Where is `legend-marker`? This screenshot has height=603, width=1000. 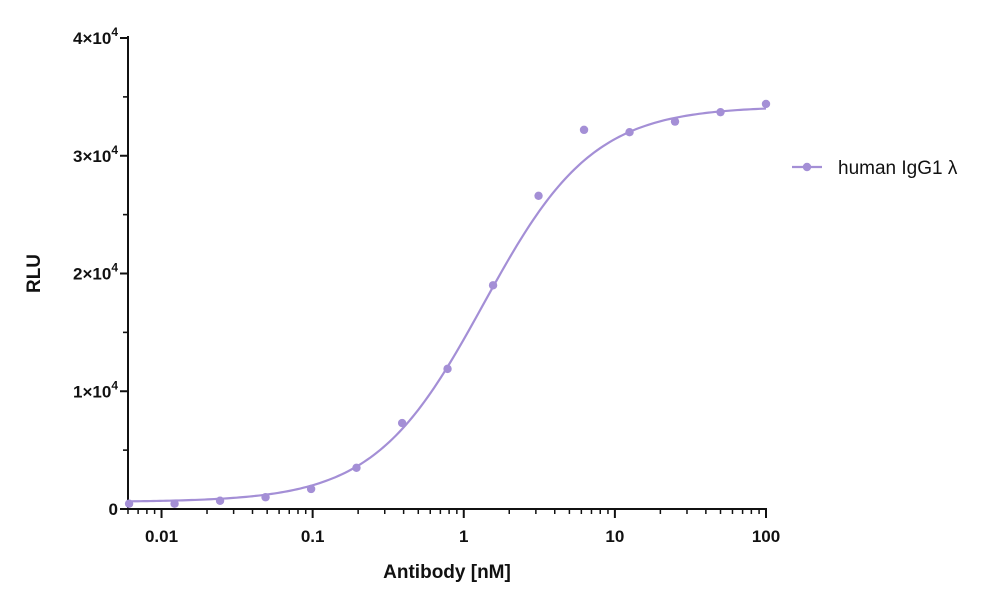 legend-marker is located at coordinates (807, 167).